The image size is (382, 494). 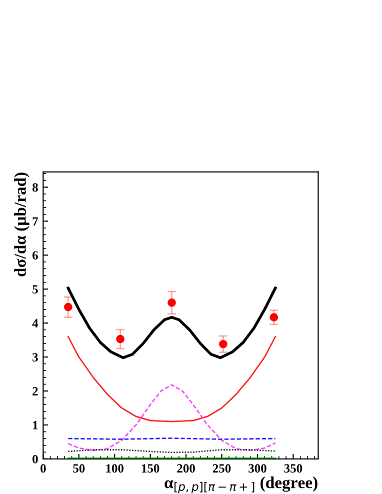 I want to click on y-tick-label: 1, so click(x=35, y=425).